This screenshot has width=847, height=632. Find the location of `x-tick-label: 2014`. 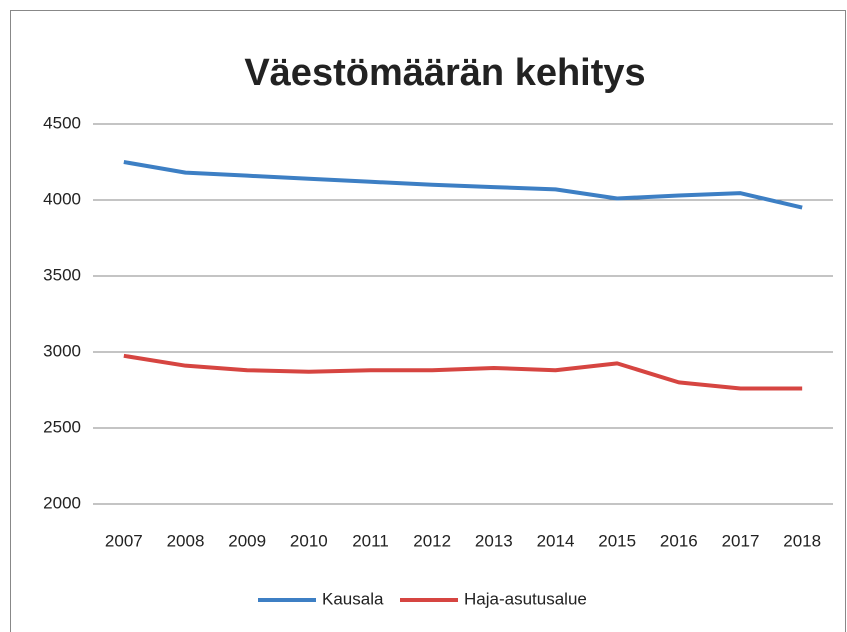

x-tick-label: 2014 is located at coordinates (556, 540).